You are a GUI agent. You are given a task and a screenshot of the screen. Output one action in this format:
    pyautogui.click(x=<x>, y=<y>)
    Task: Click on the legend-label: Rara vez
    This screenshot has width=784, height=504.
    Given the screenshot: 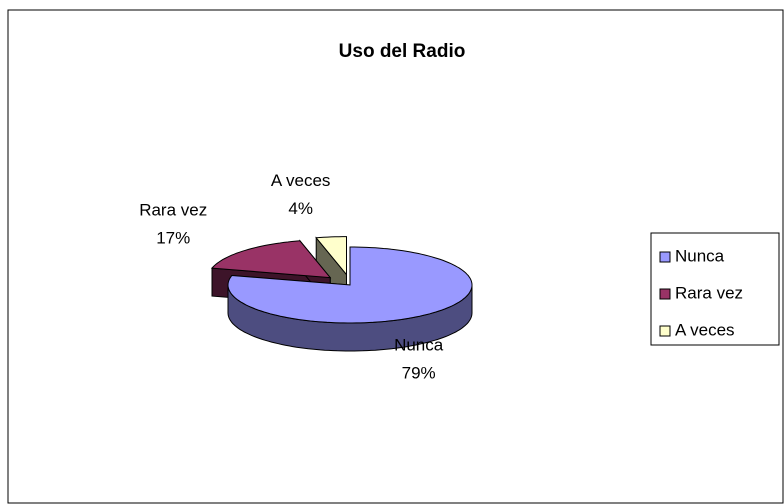 What is the action you would take?
    pyautogui.click(x=709, y=292)
    